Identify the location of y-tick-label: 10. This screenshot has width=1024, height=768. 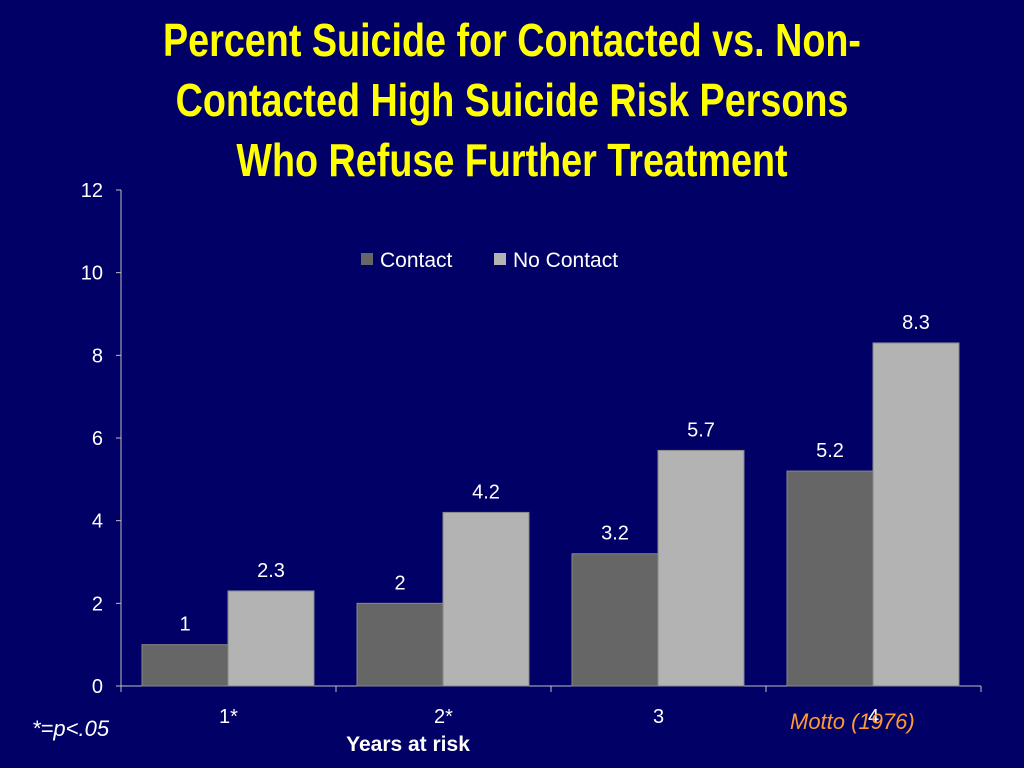
(92, 274).